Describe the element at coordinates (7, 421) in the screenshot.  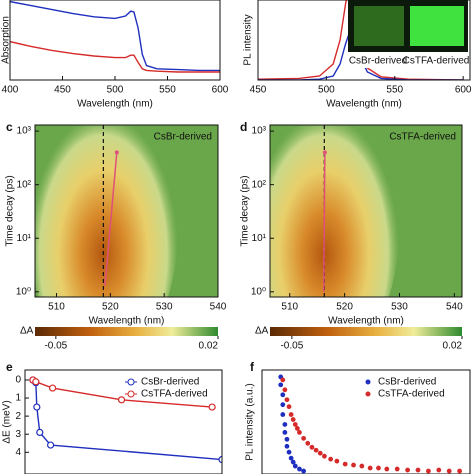
I see `y-axis-label: ΔE (meV)` at that location.